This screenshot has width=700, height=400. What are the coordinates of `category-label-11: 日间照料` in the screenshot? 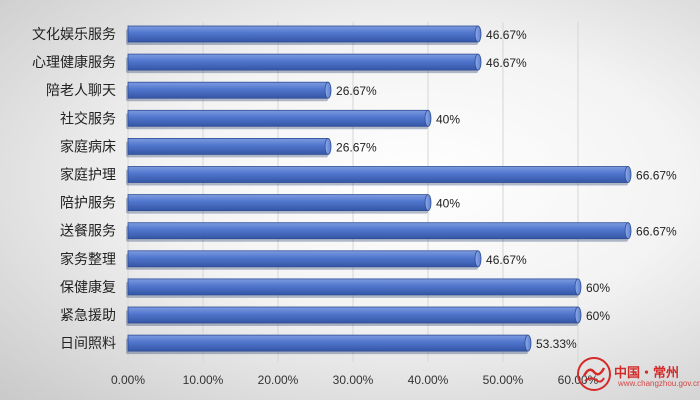 It's located at (88, 344).